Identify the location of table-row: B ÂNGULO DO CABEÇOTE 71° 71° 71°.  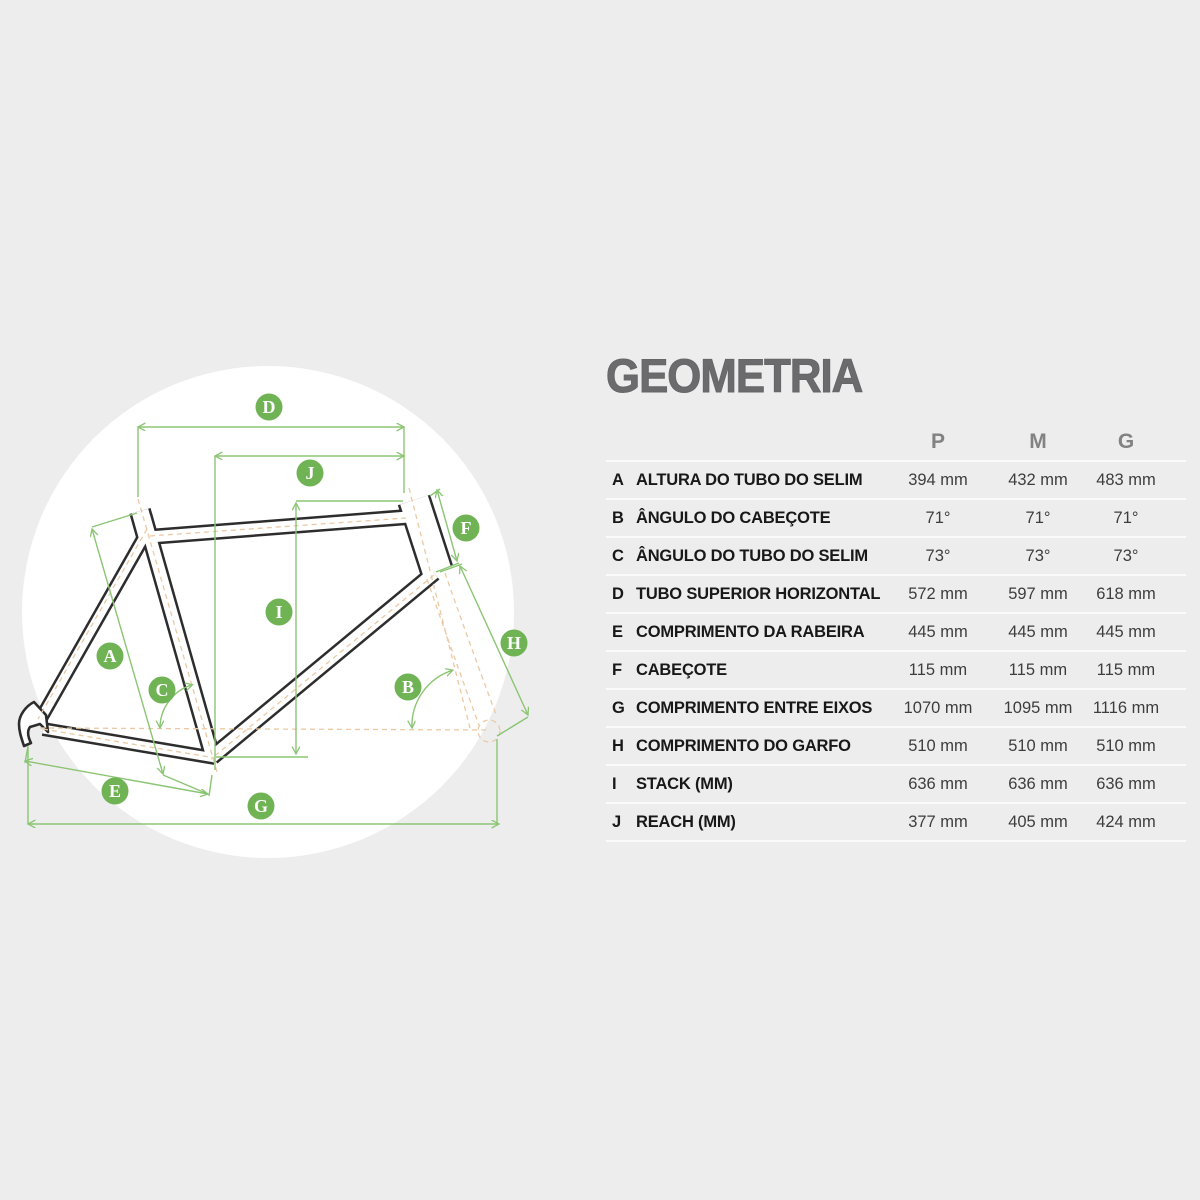
(896, 517).